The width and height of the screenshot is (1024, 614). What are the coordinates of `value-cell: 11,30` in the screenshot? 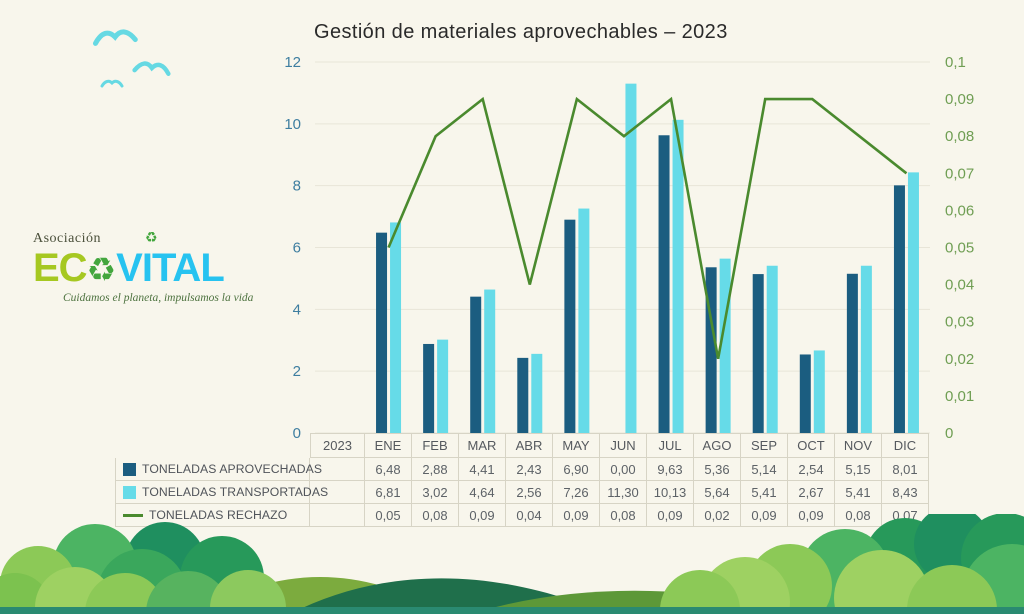 It's located at (623, 492).